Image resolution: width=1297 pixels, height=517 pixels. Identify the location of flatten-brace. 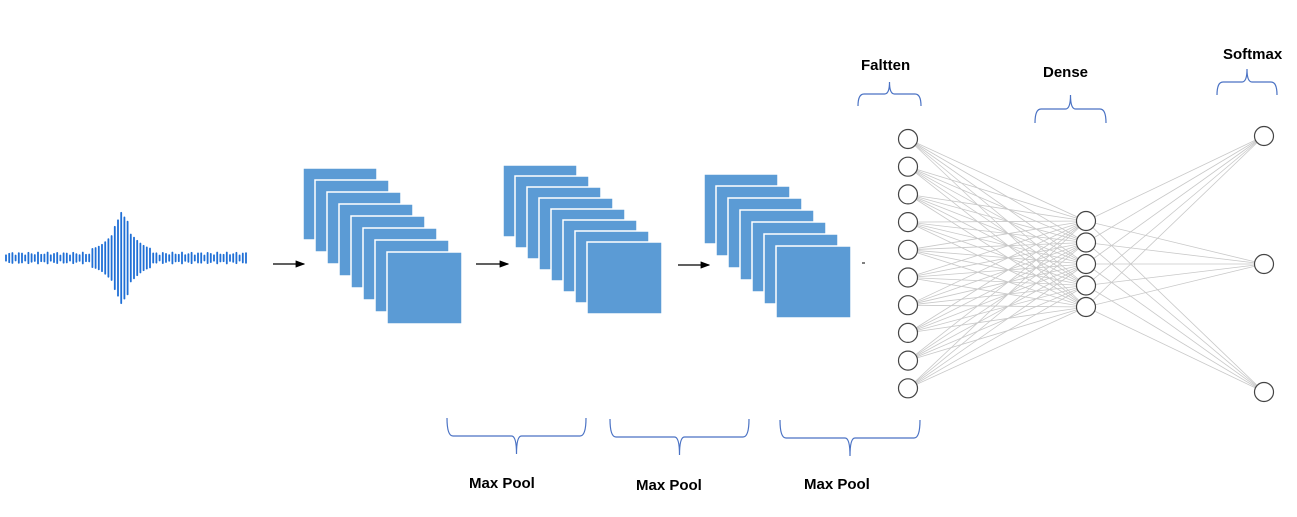
(889, 94).